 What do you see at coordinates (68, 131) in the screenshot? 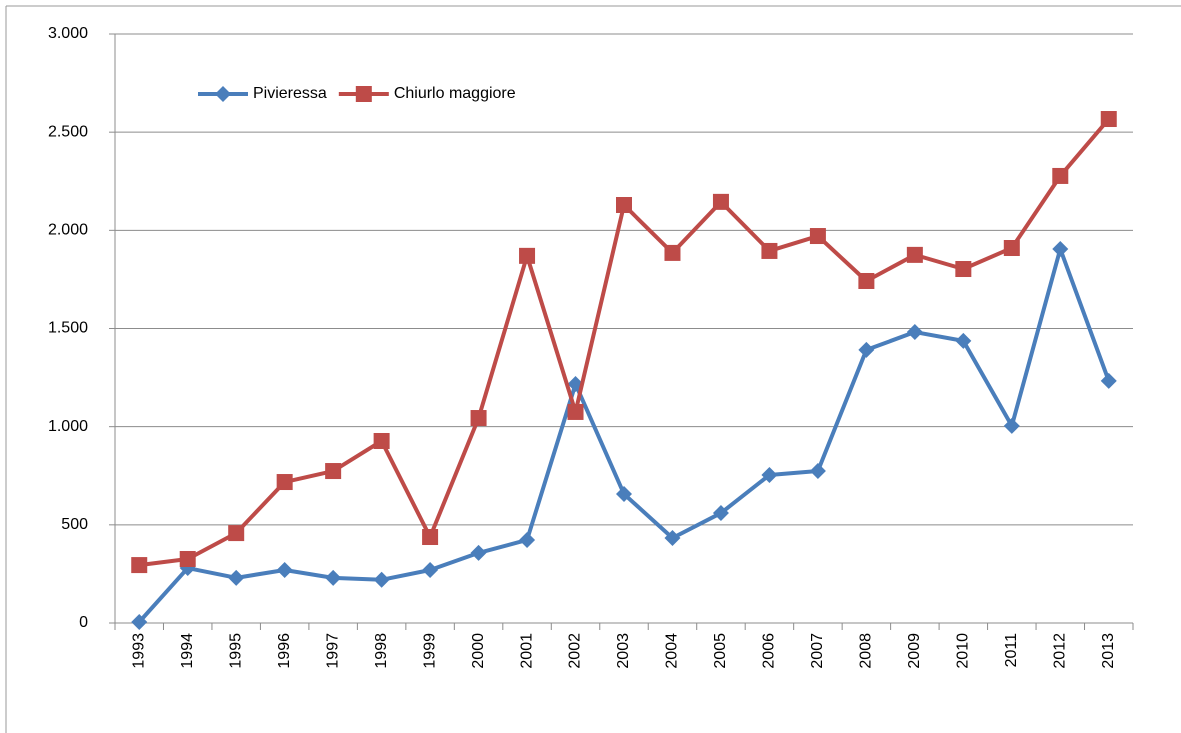
I see `y-tick-label: 2.500` at bounding box center [68, 131].